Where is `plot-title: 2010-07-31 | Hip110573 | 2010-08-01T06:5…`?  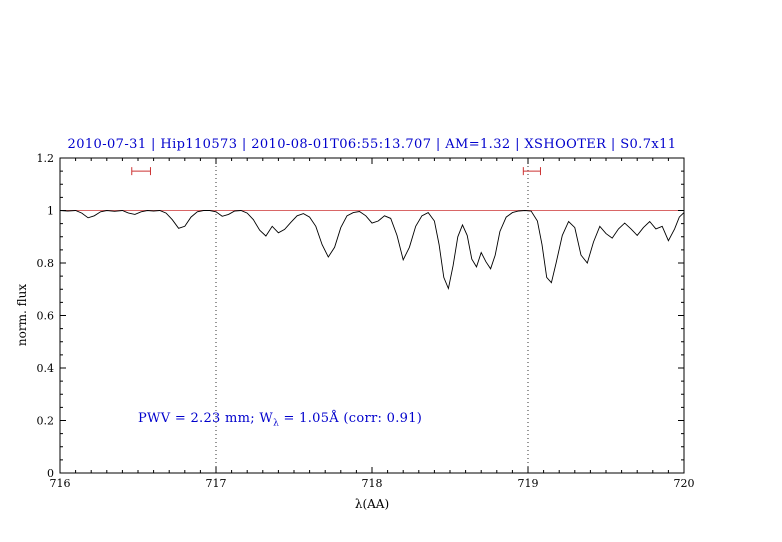 plot-title: 2010-07-31 | Hip110573 | 2010-08-01T06:5… is located at coordinates (372, 144).